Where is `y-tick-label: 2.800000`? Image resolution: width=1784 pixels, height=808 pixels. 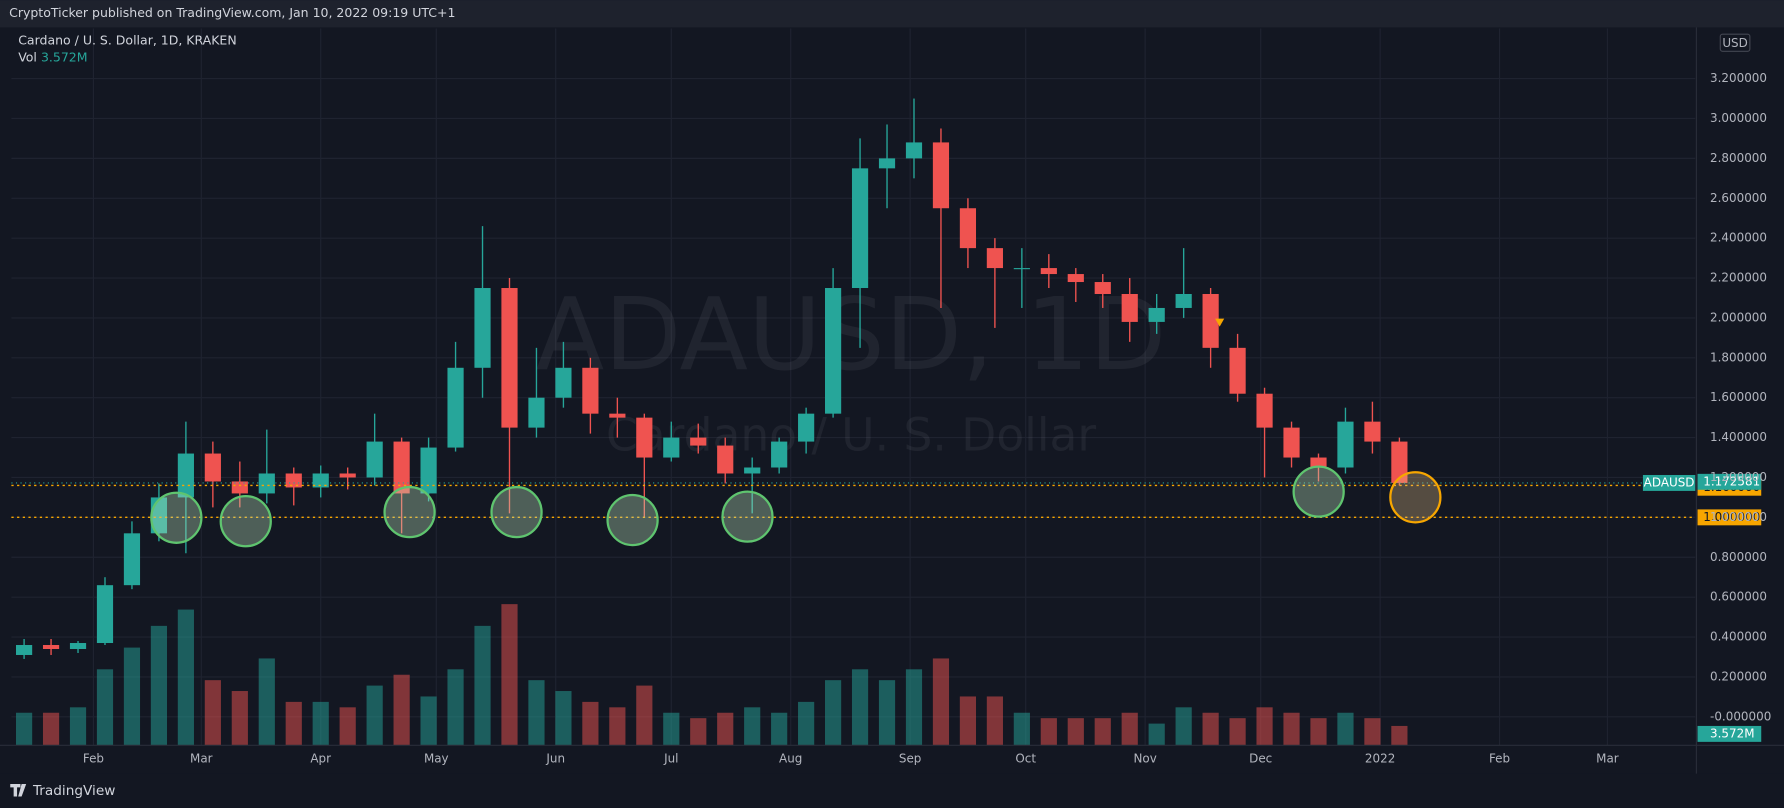 y-tick-label: 2.800000 is located at coordinates (1738, 158).